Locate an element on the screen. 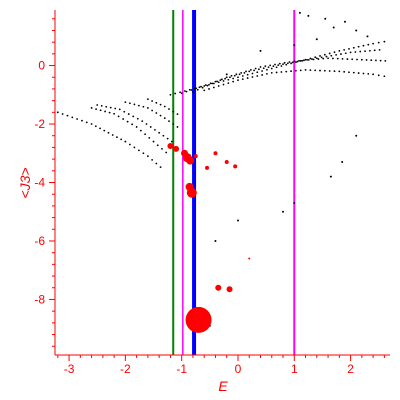 This screenshot has width=400, height=400. large-red-point is located at coordinates (198, 319).